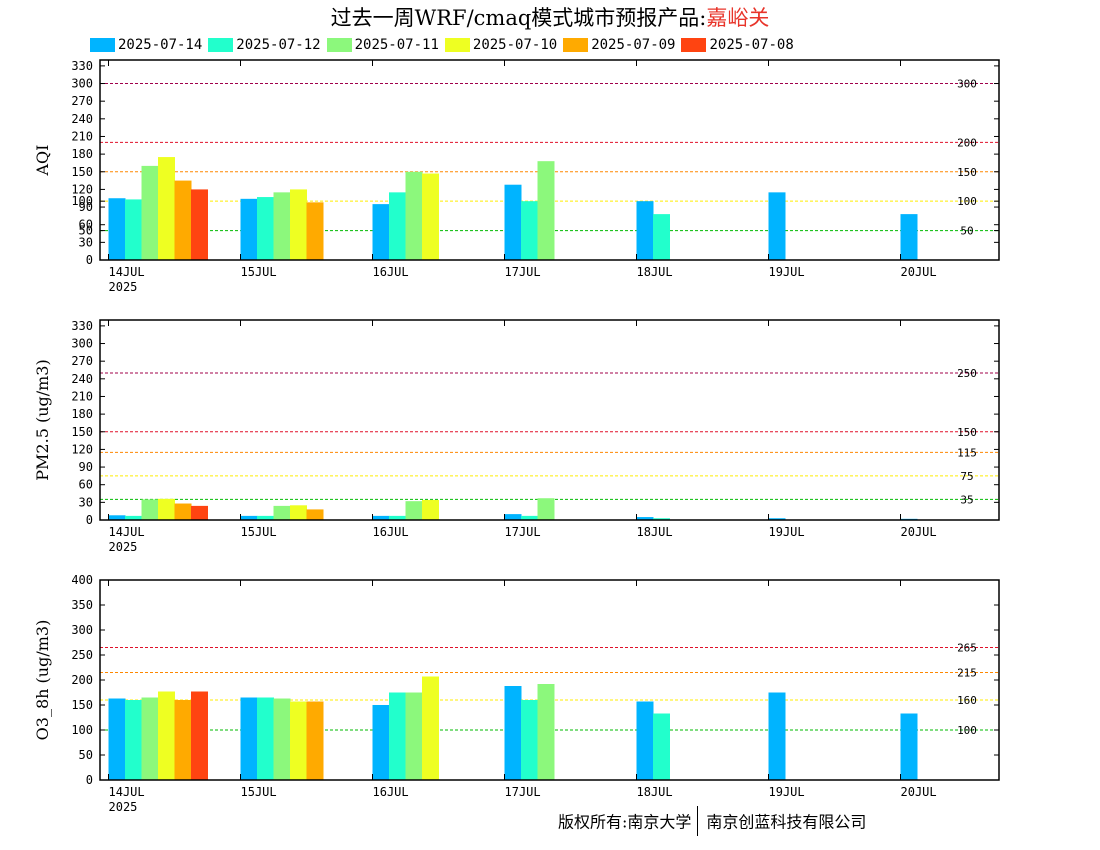  Describe the element at coordinates (86, 755) in the screenshot. I see `y-tick-label: 50` at that location.